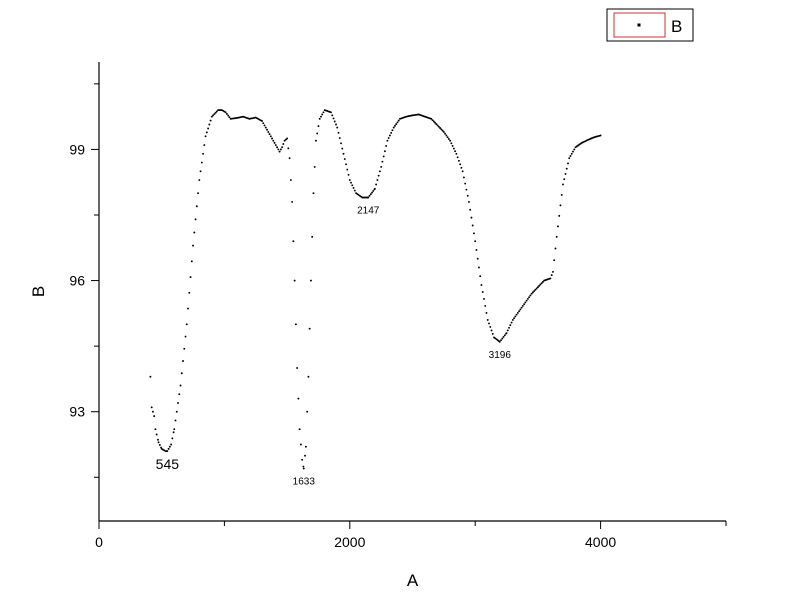 This screenshot has width=800, height=606. I want to click on y-ticks: 93 96 99, so click(84, 280).